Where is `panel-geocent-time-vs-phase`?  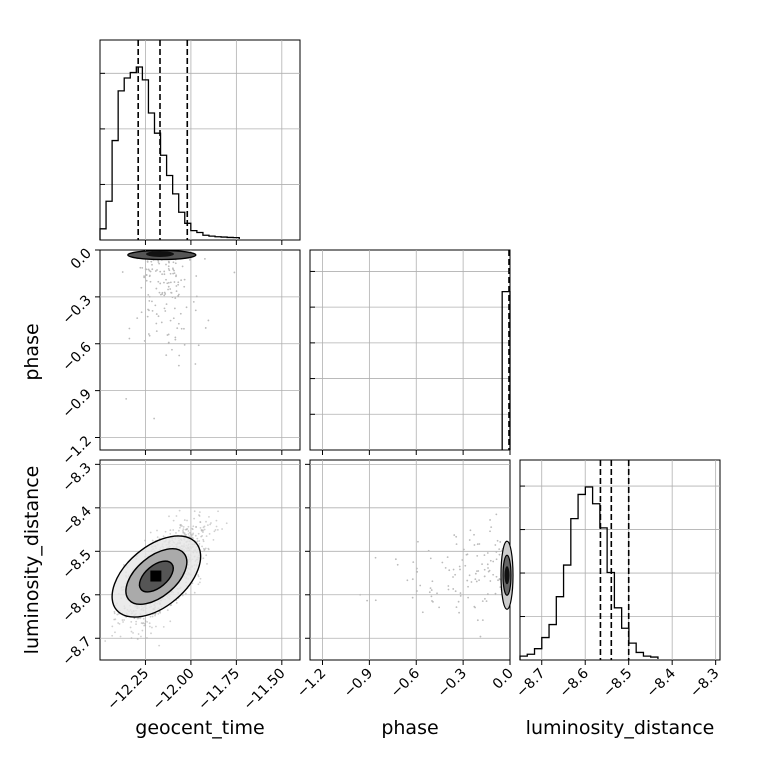
panel-geocent-time-vs-phase is located at coordinates (200, 350).